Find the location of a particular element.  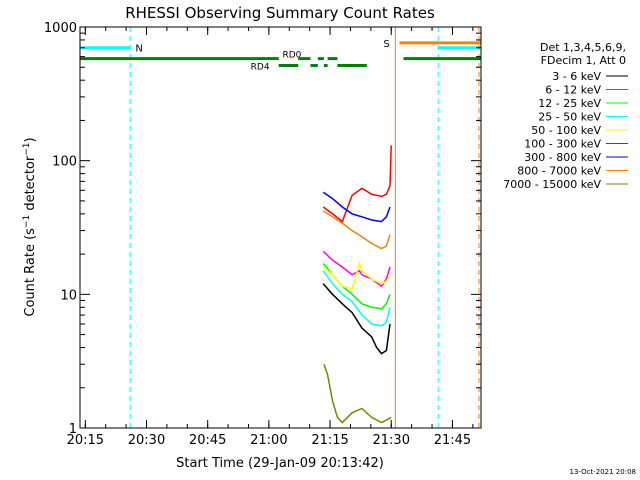

x-tick-label: 21:30 is located at coordinates (391, 440).